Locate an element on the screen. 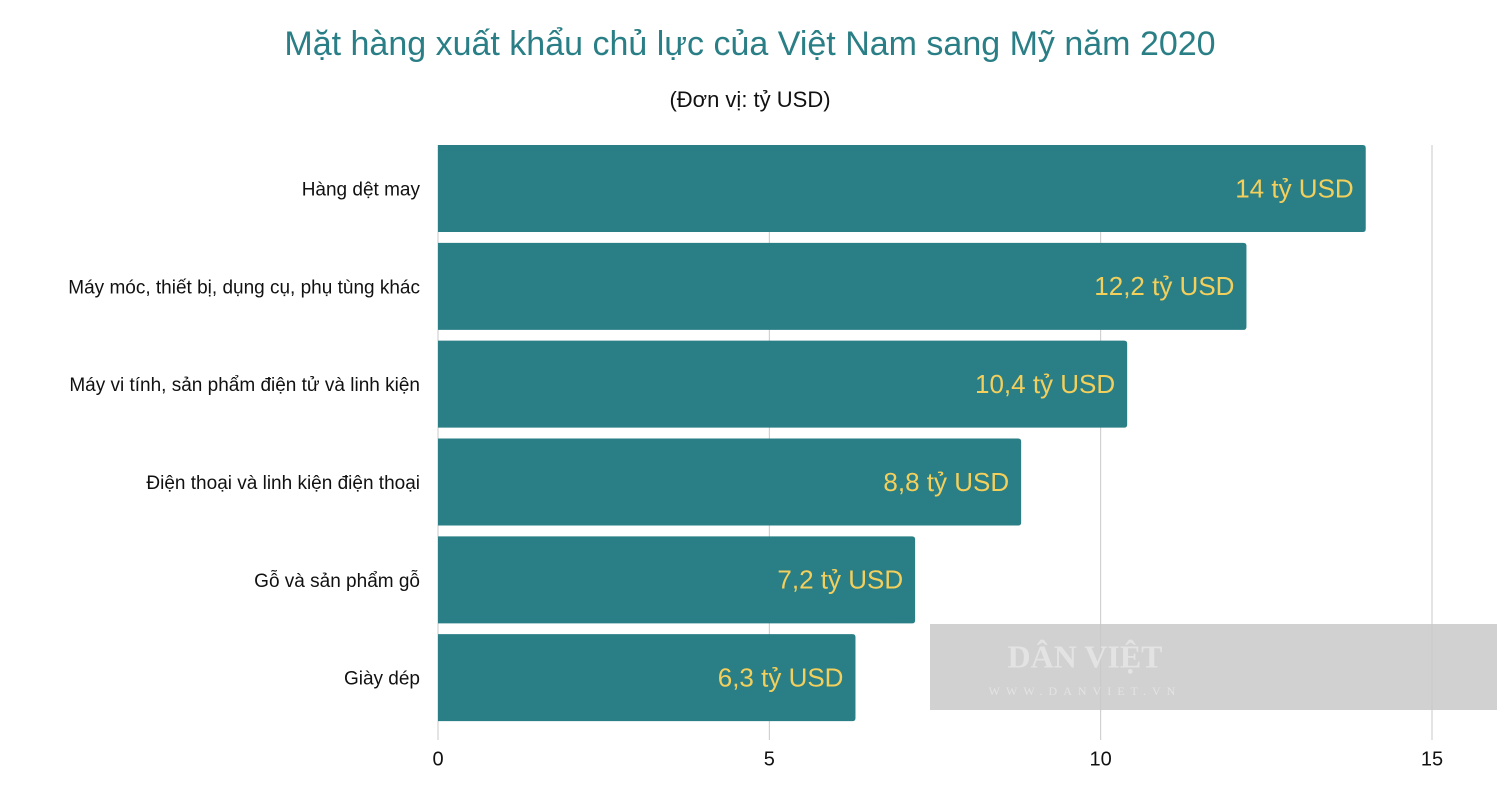 This screenshot has width=1500, height=800. x-tick-label: 15 is located at coordinates (1432, 759).